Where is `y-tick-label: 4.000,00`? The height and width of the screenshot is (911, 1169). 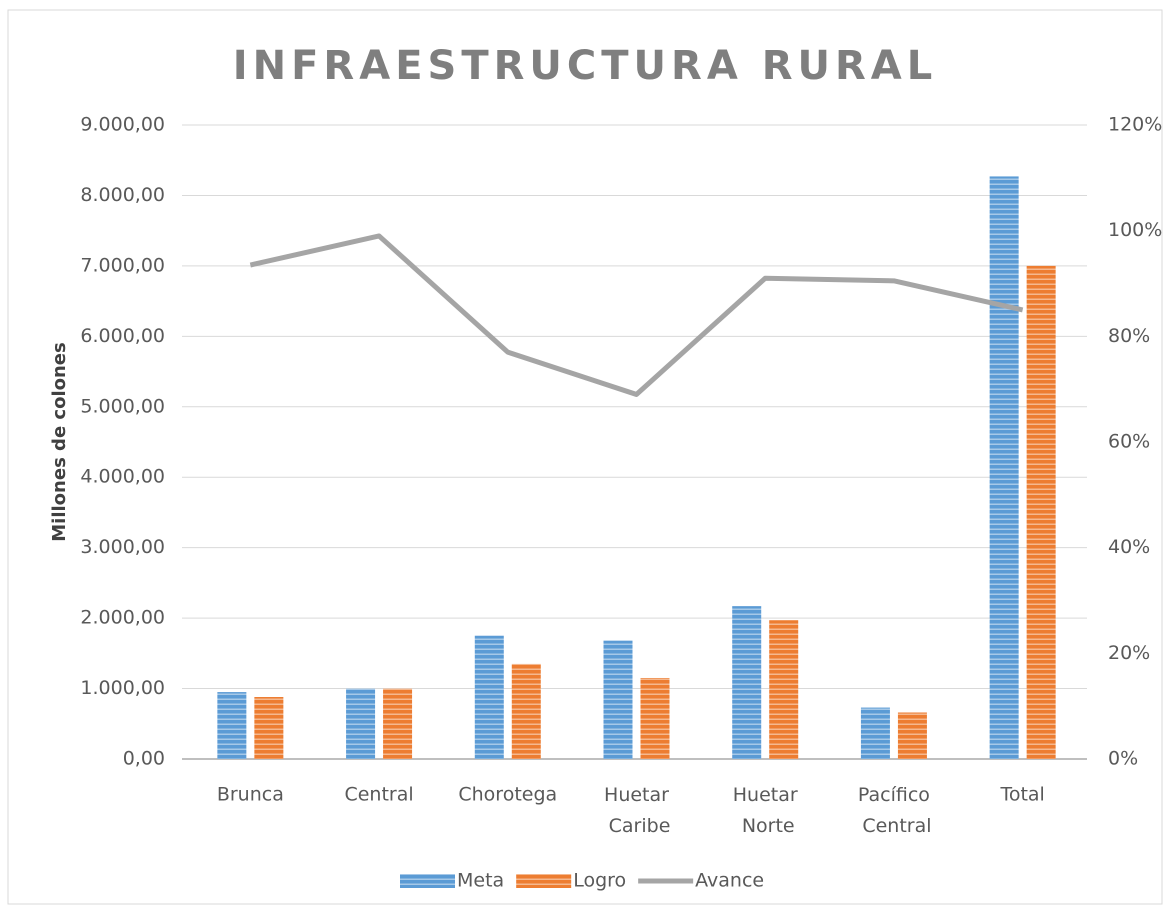
y-tick-label: 4.000,00 is located at coordinates (122, 477).